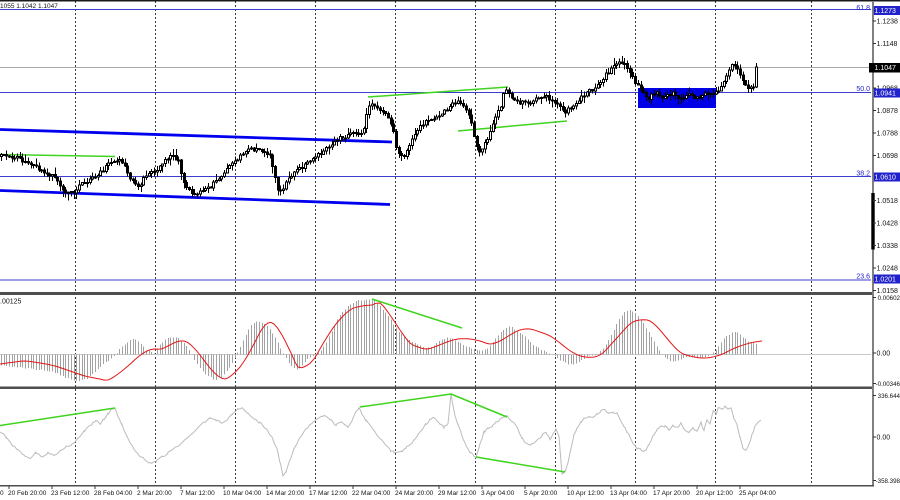  What do you see at coordinates (889, 396) in the screenshot?
I see `svg-text: 336.644` at bounding box center [889, 396].